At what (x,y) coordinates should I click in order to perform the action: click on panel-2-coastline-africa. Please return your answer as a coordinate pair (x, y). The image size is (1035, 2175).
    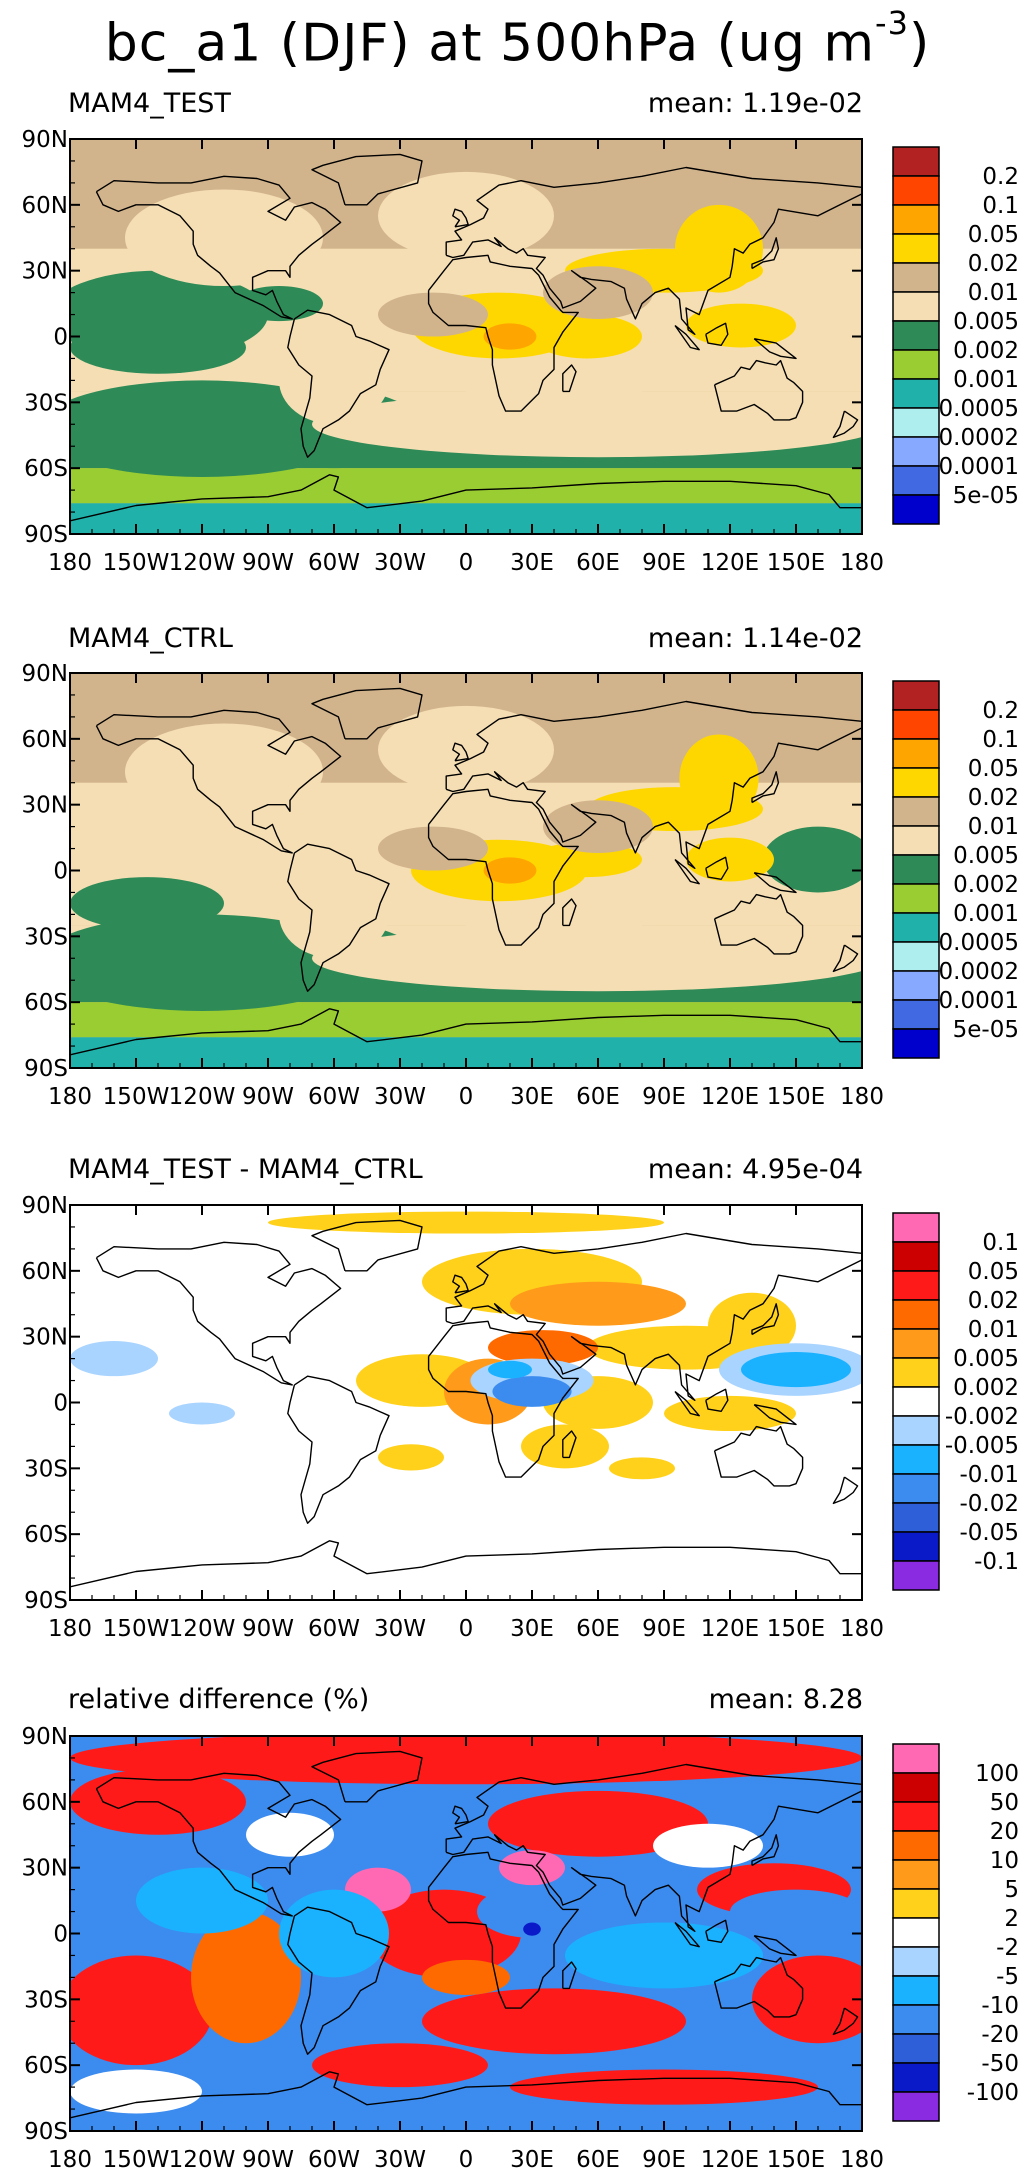
    Looking at the image, I should click on (503, 867).